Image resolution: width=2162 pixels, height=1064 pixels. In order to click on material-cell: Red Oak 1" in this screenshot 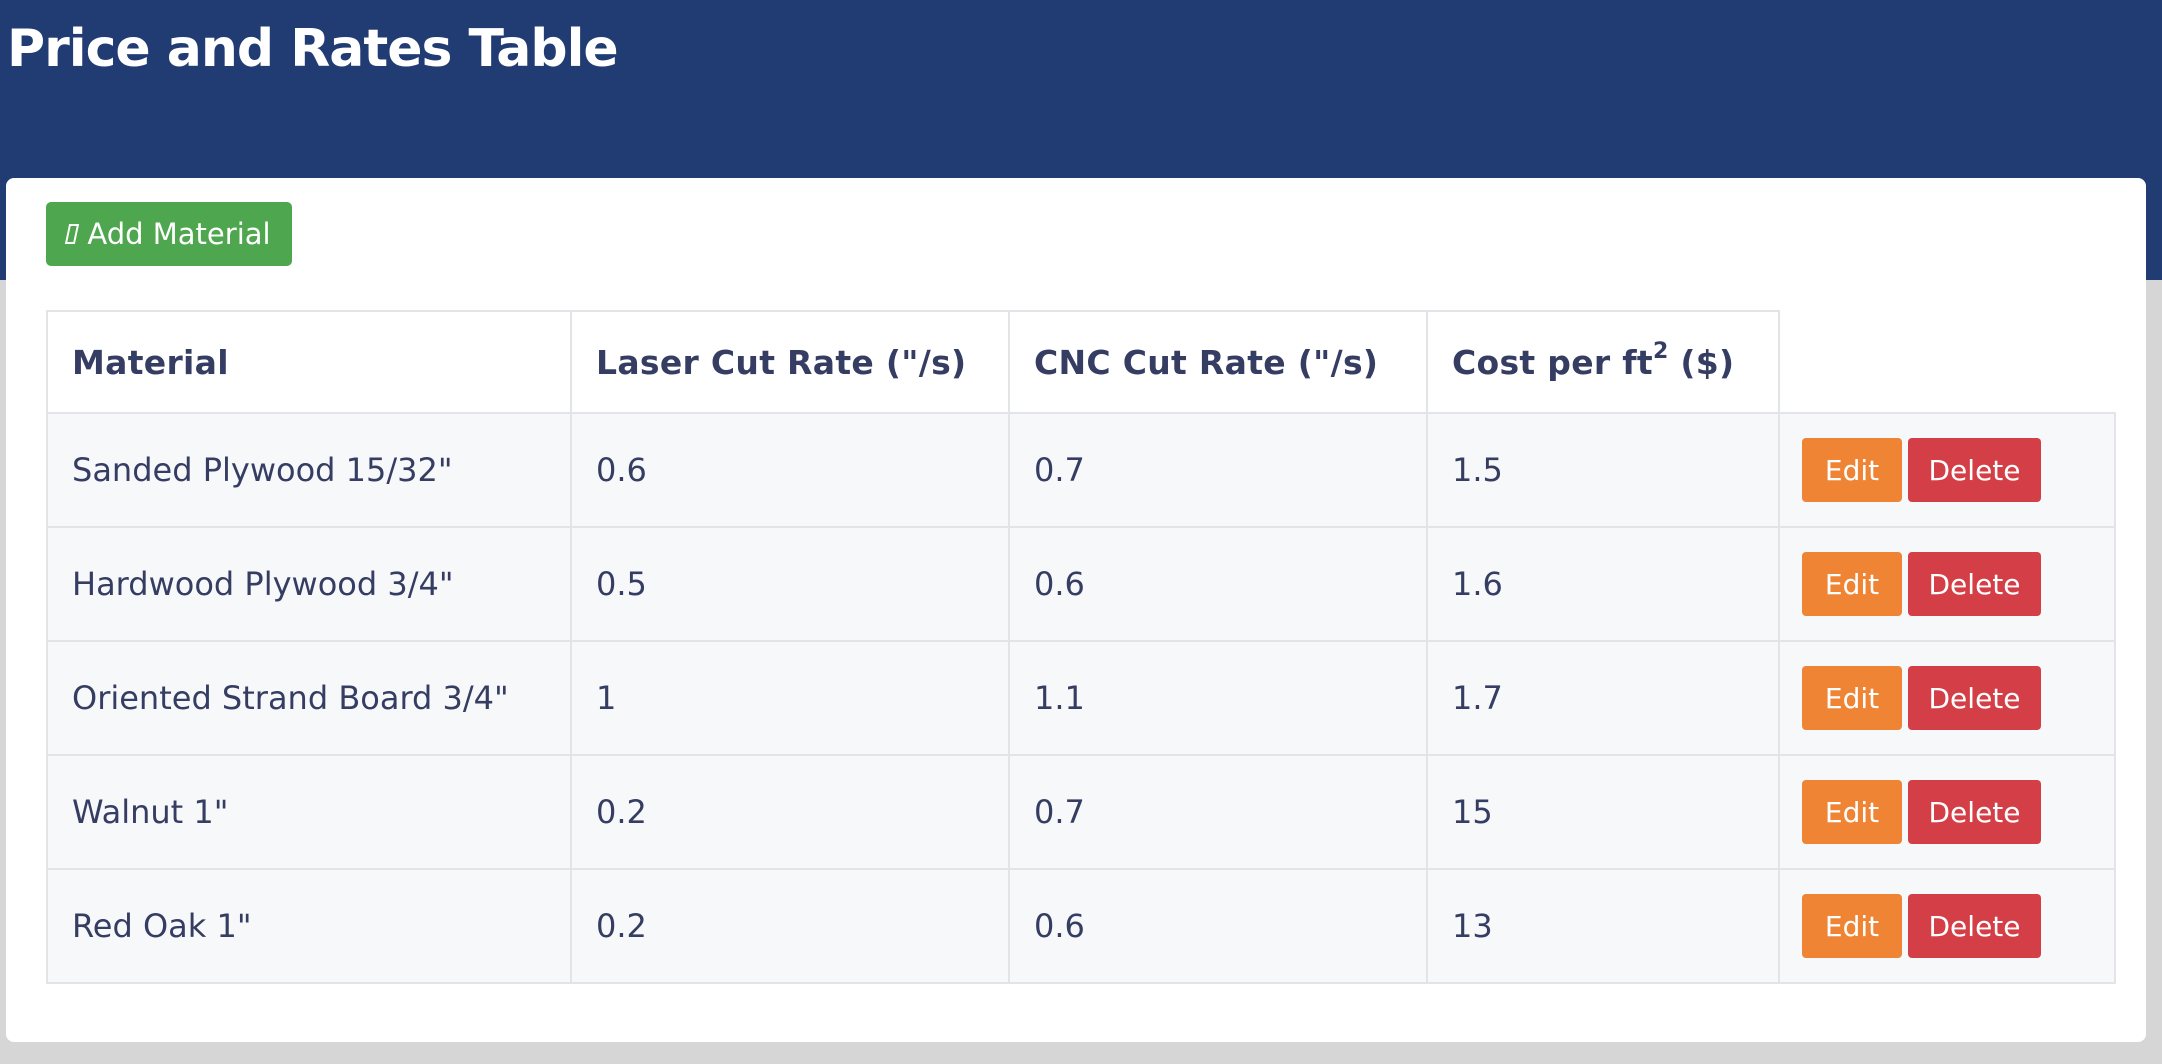, I will do `click(309, 926)`.